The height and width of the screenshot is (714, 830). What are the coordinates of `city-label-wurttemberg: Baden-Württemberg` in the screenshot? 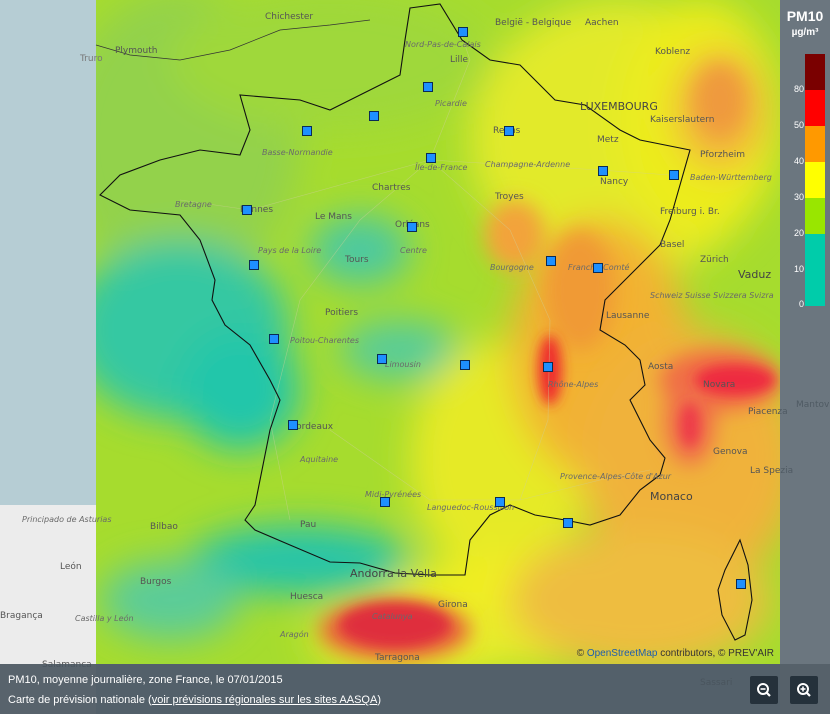 It's located at (731, 177).